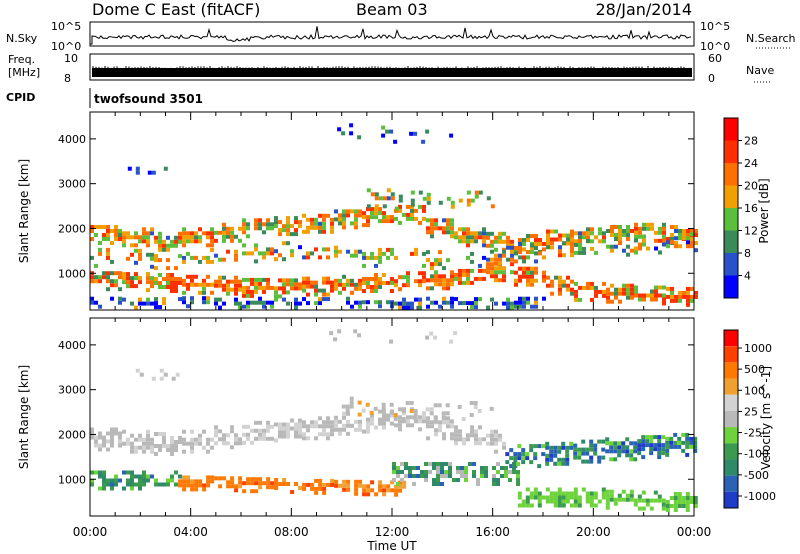 The width and height of the screenshot is (800, 554). What do you see at coordinates (176, 9) in the screenshot?
I see `station-title: Dome C East (fitACF)` at bounding box center [176, 9].